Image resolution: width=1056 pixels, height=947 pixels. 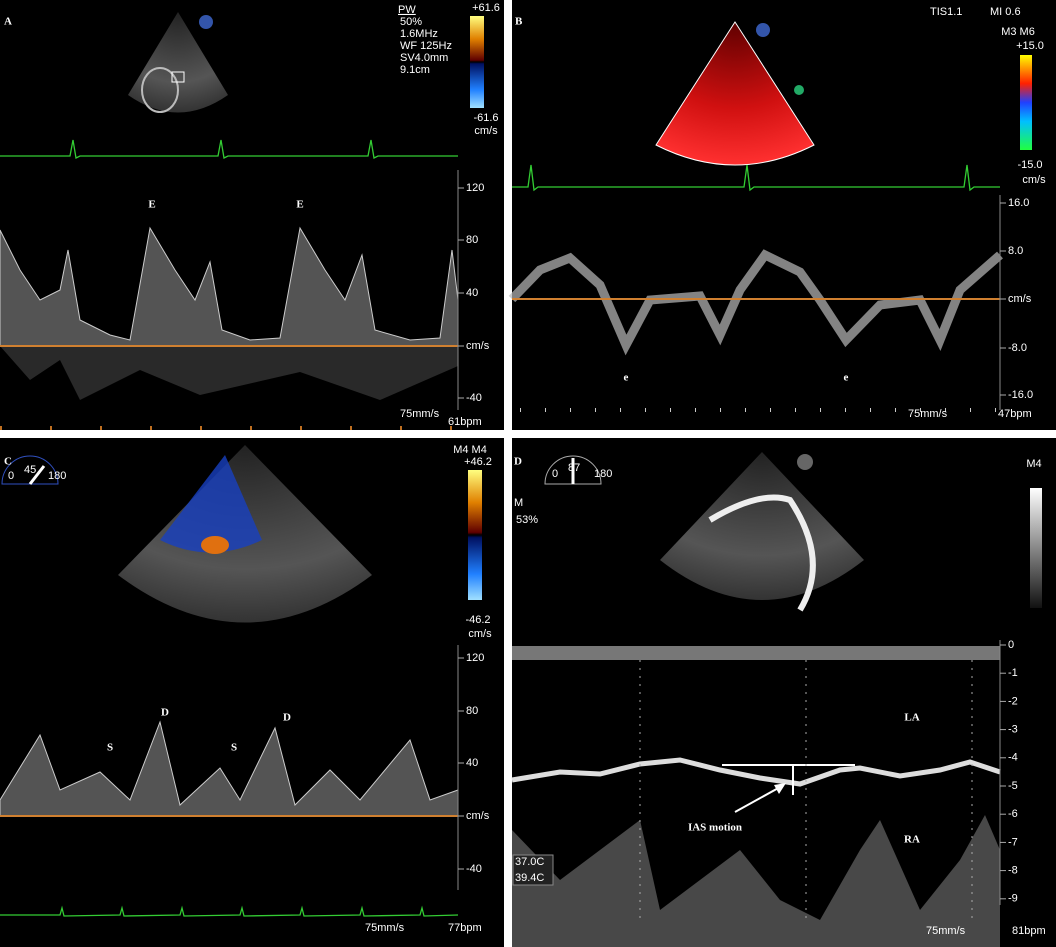 What do you see at coordinates (603, 474) in the screenshot?
I see `setting: 180` at bounding box center [603, 474].